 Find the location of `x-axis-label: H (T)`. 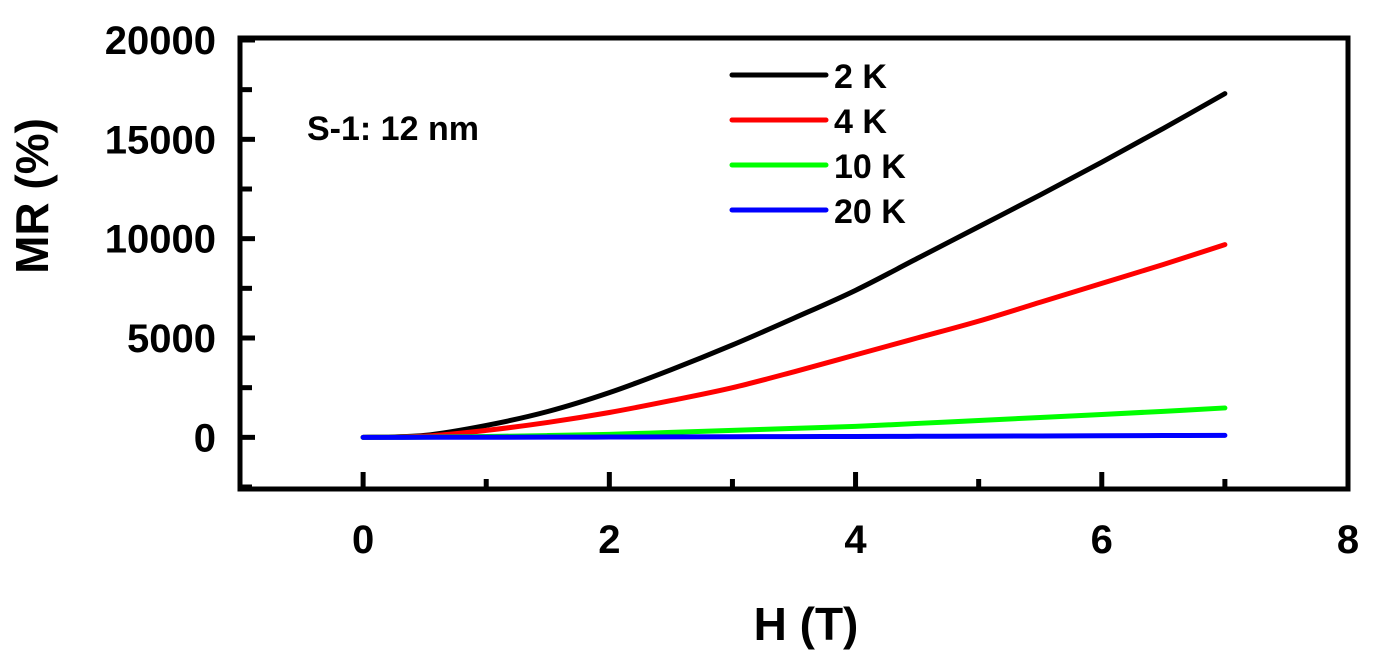

x-axis-label: H (T) is located at coordinates (806, 624).